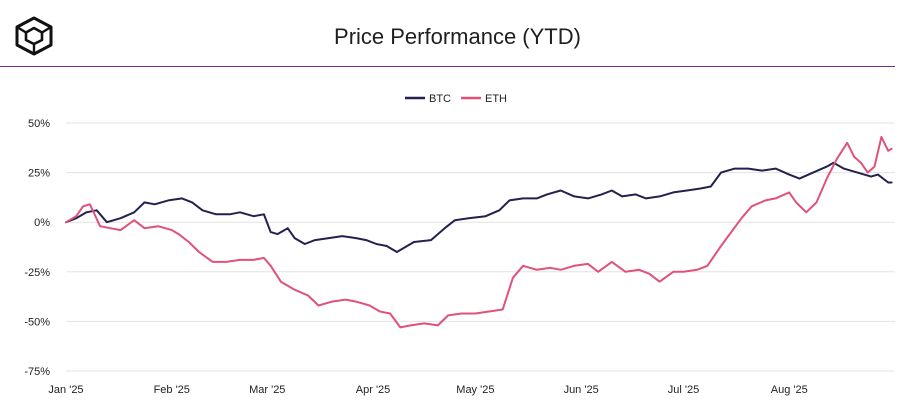 This screenshot has height=405, width=915. What do you see at coordinates (457, 36) in the screenshot?
I see `page-title: Price Performance (YTD)` at bounding box center [457, 36].